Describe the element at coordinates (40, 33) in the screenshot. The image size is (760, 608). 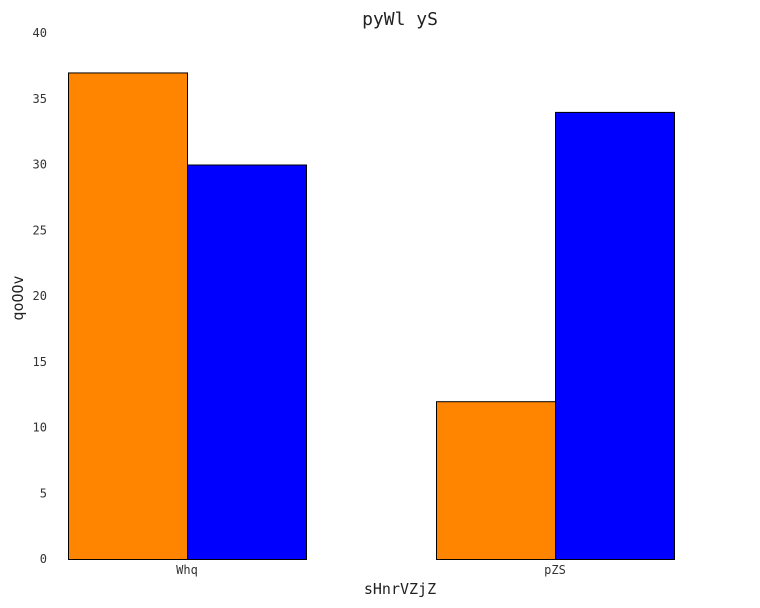
I see `y-tick-label: 40` at that location.